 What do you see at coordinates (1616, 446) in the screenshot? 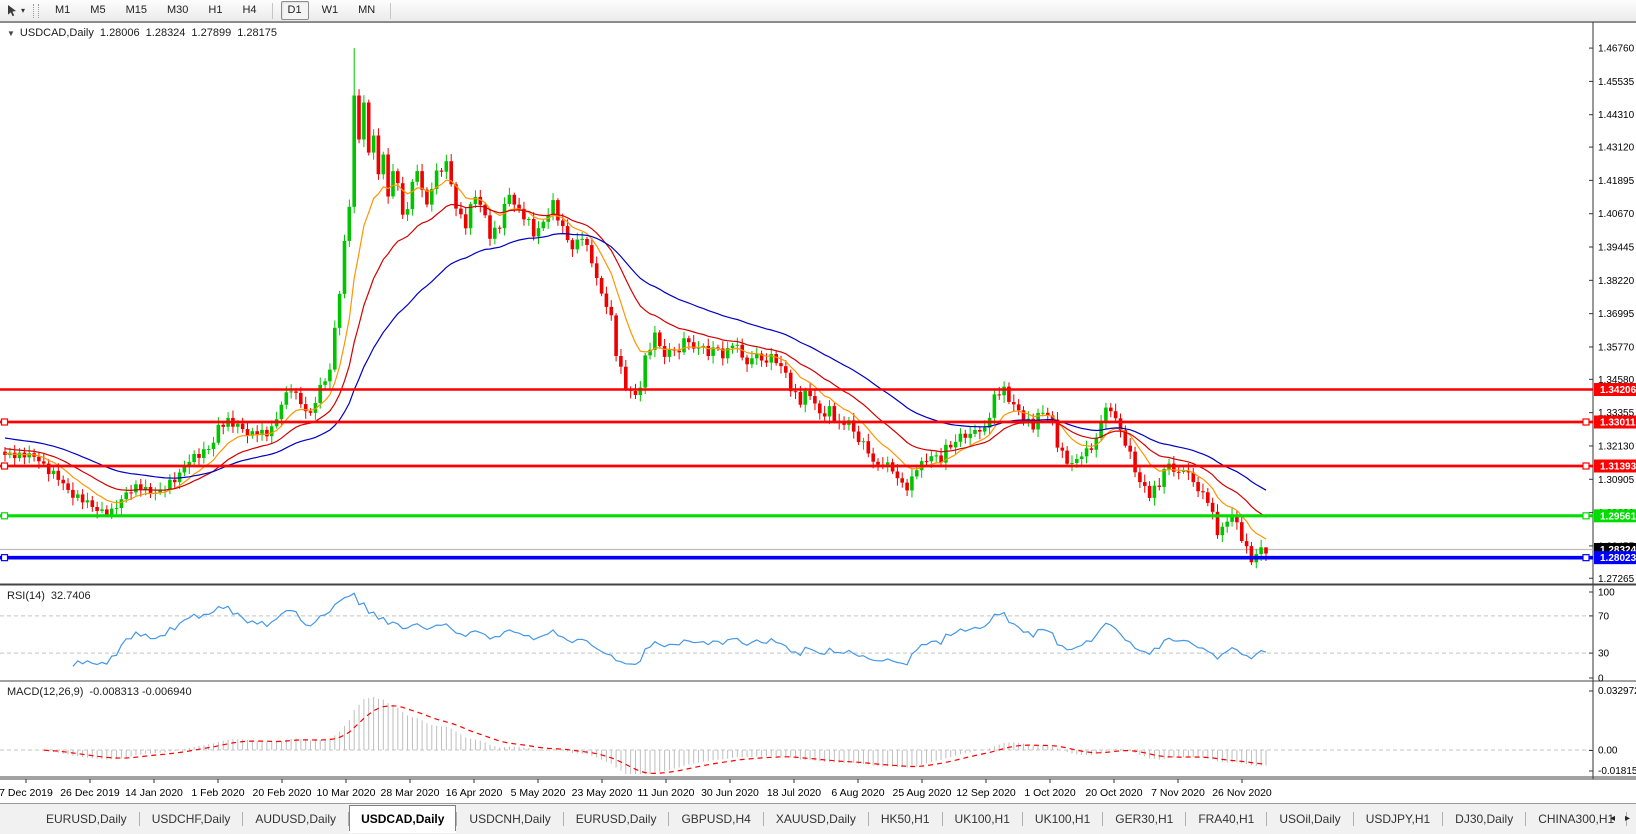
I see `svg-text: 1.32130` at bounding box center [1616, 446].